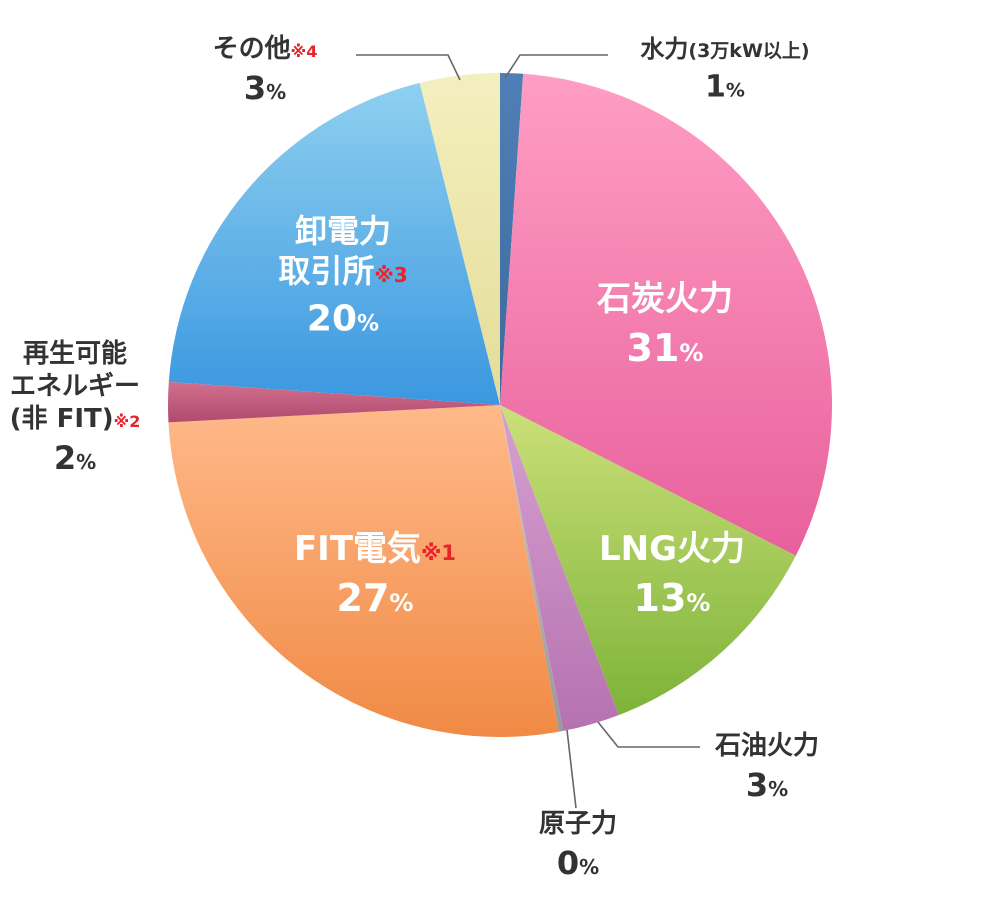 This screenshot has width=1000, height=900. What do you see at coordinates (265, 49) in the screenshot?
I see `slice-label-other: その他※4` at bounding box center [265, 49].